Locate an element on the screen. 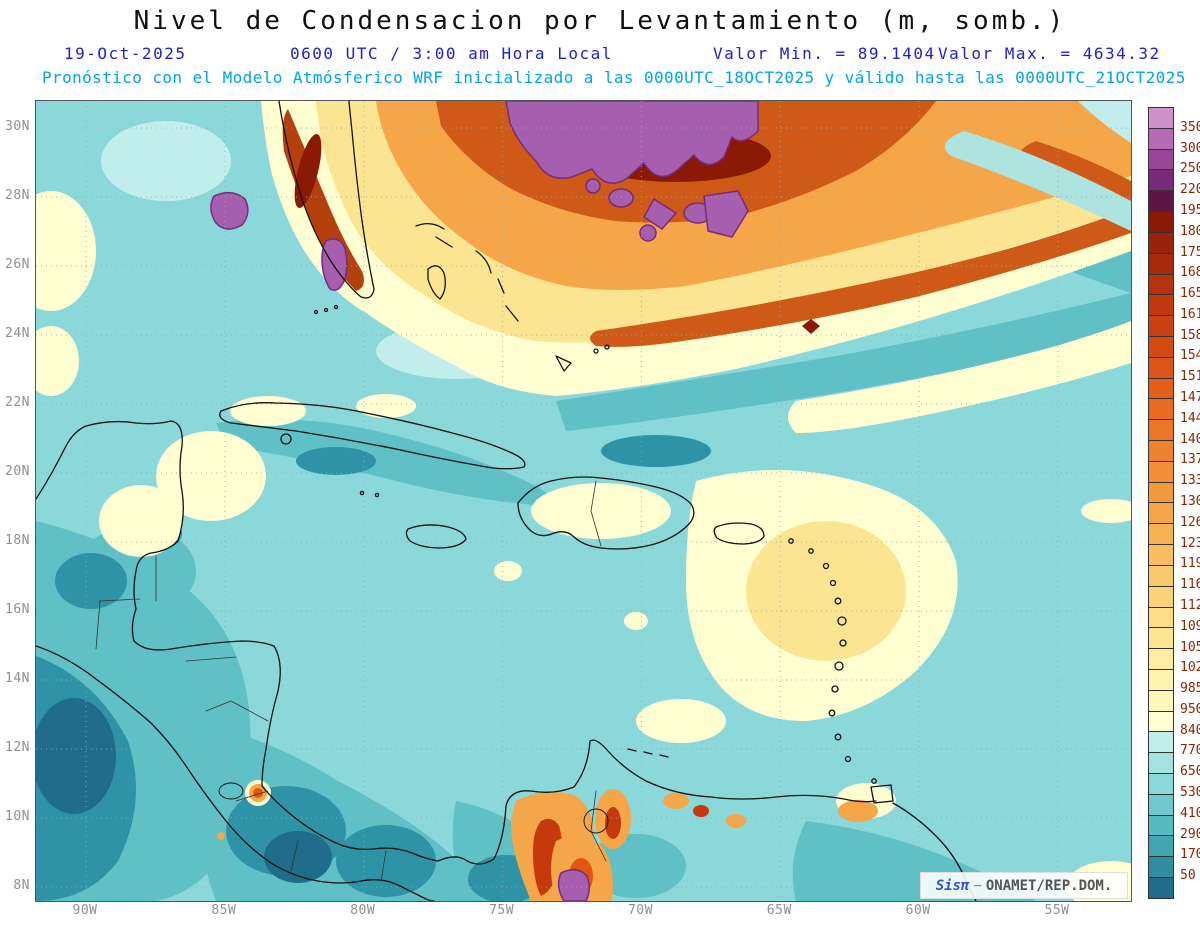 This screenshot has width=1200, height=927. colorbar-tick-label: 650 is located at coordinates (1190, 772).